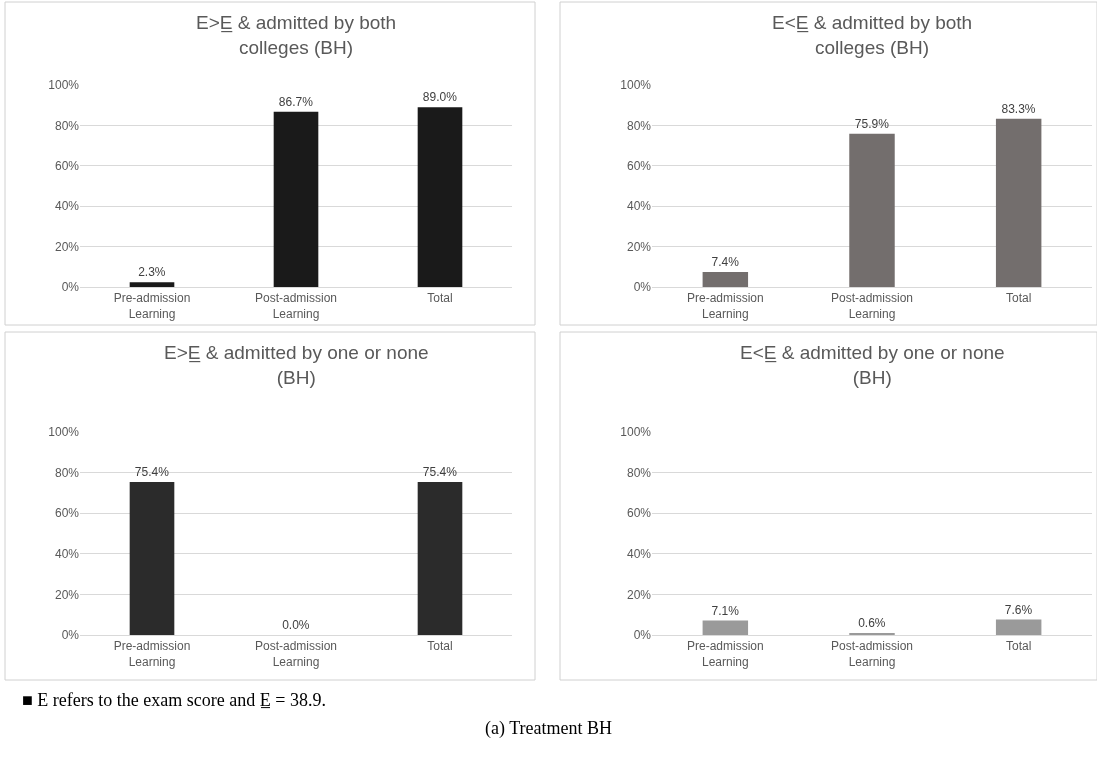  I want to click on data-label: 75.9%, so click(872, 123).